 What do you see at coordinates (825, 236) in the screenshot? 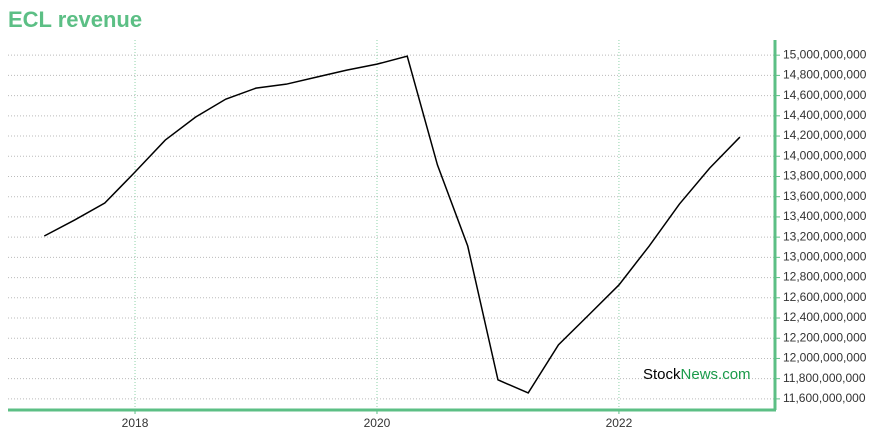
I see `y-tick-label: 13,200,000,000` at bounding box center [825, 236].